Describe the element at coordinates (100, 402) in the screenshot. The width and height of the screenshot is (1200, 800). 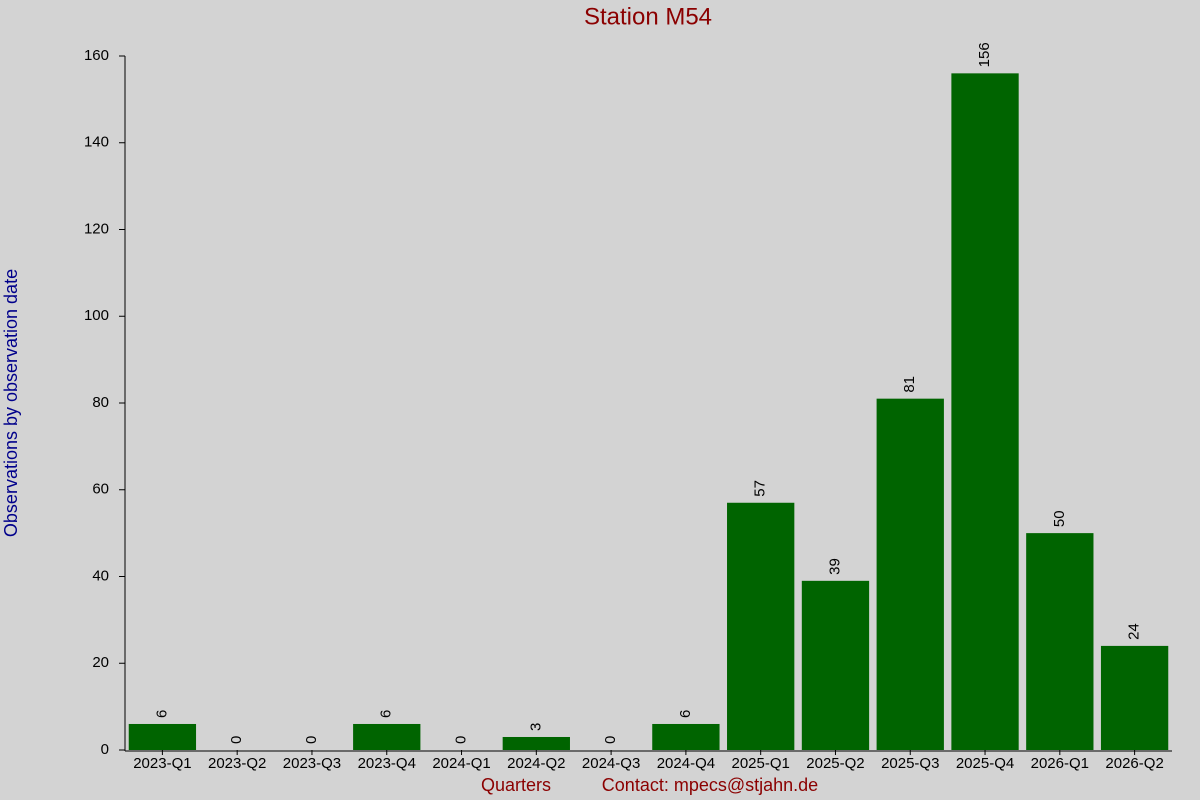
I see `y-tick-label: 80` at that location.